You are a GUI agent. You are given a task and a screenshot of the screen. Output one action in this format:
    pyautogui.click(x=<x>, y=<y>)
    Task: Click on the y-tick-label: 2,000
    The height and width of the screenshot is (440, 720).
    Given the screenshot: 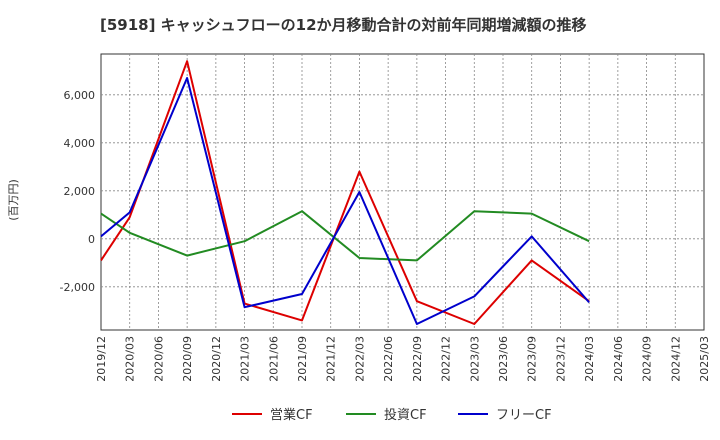 What is the action you would take?
    pyautogui.click(x=80, y=191)
    